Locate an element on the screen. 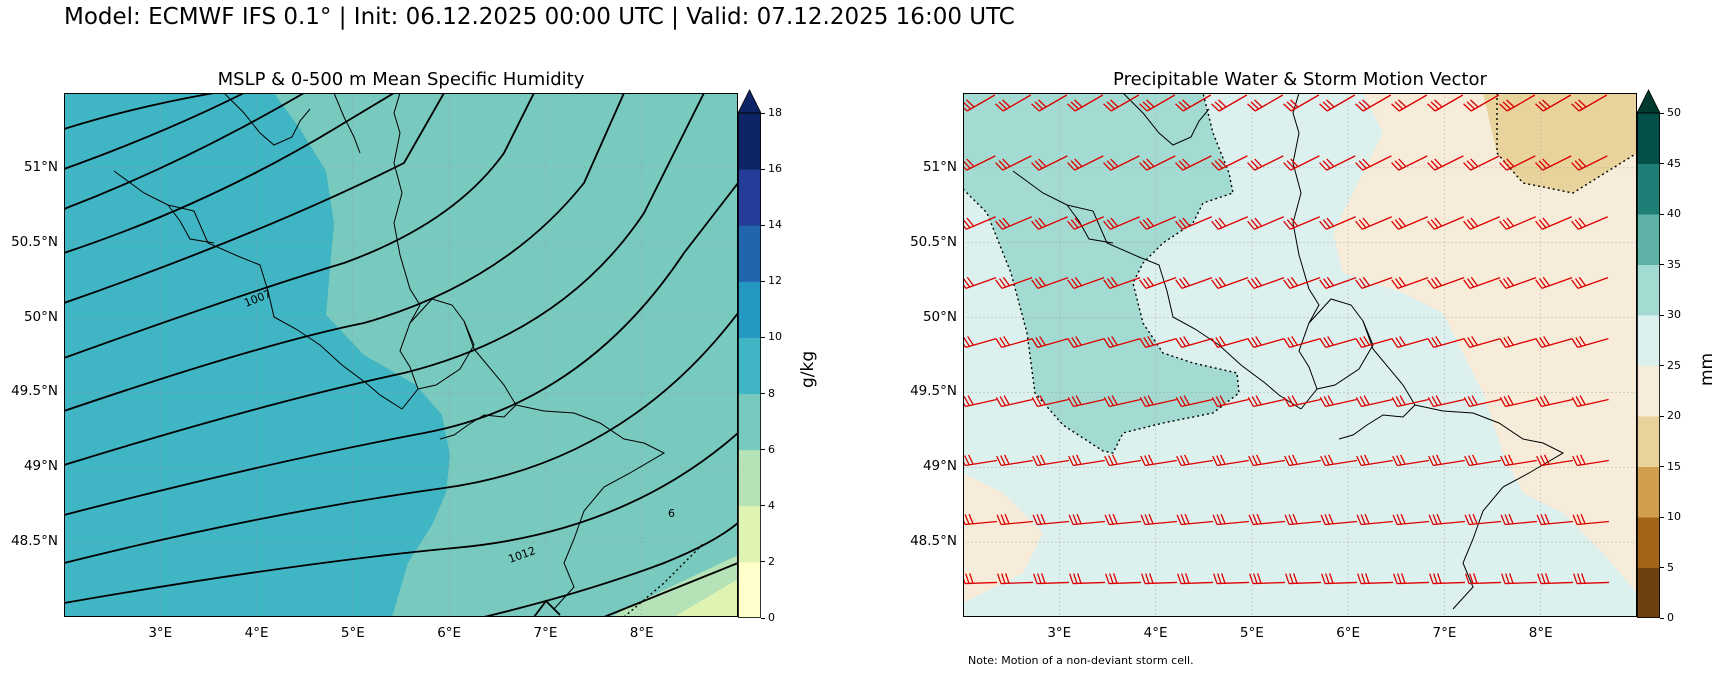 The width and height of the screenshot is (1716, 675). contour-label: 6 is located at coordinates (671, 513).